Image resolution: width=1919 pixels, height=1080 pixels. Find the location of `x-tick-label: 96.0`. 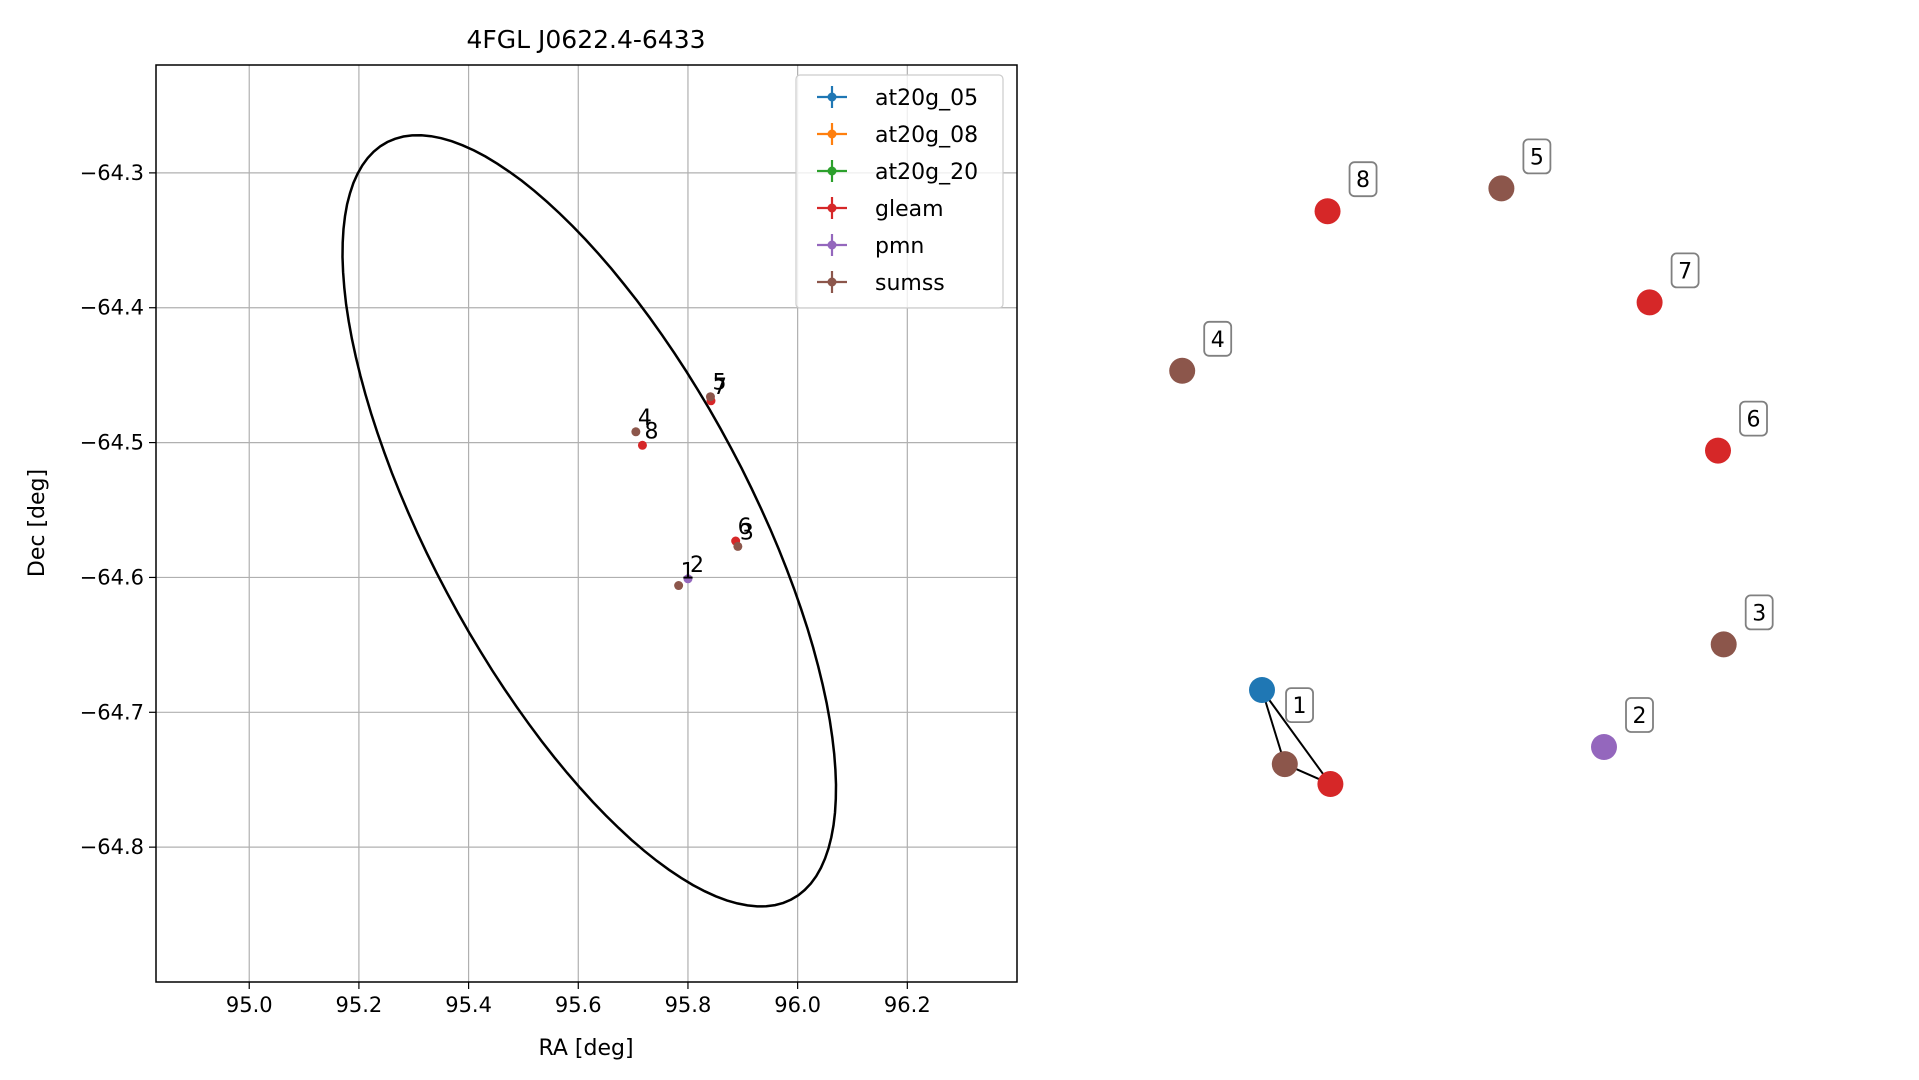

x-tick-label: 96.0 is located at coordinates (797, 1005).